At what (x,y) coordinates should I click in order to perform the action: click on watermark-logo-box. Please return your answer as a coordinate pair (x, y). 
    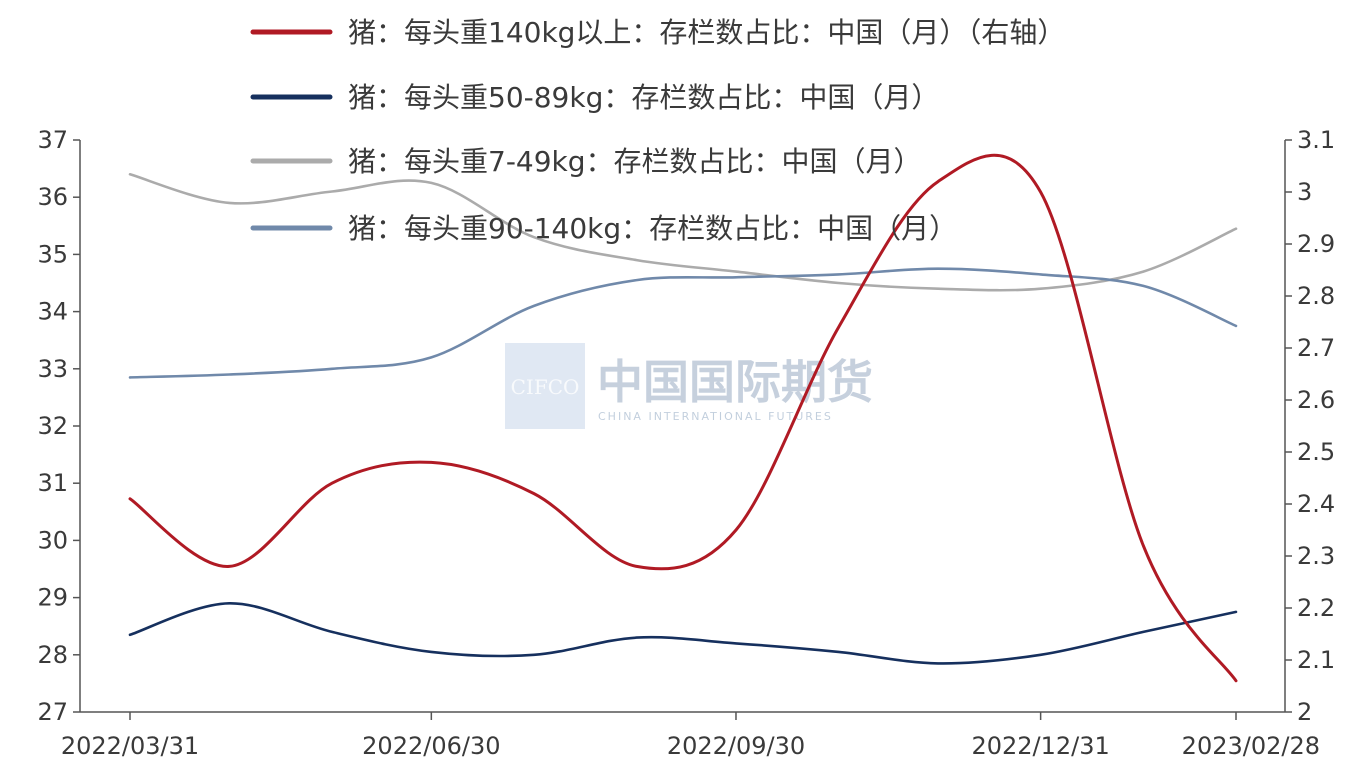
    Looking at the image, I should click on (545, 386).